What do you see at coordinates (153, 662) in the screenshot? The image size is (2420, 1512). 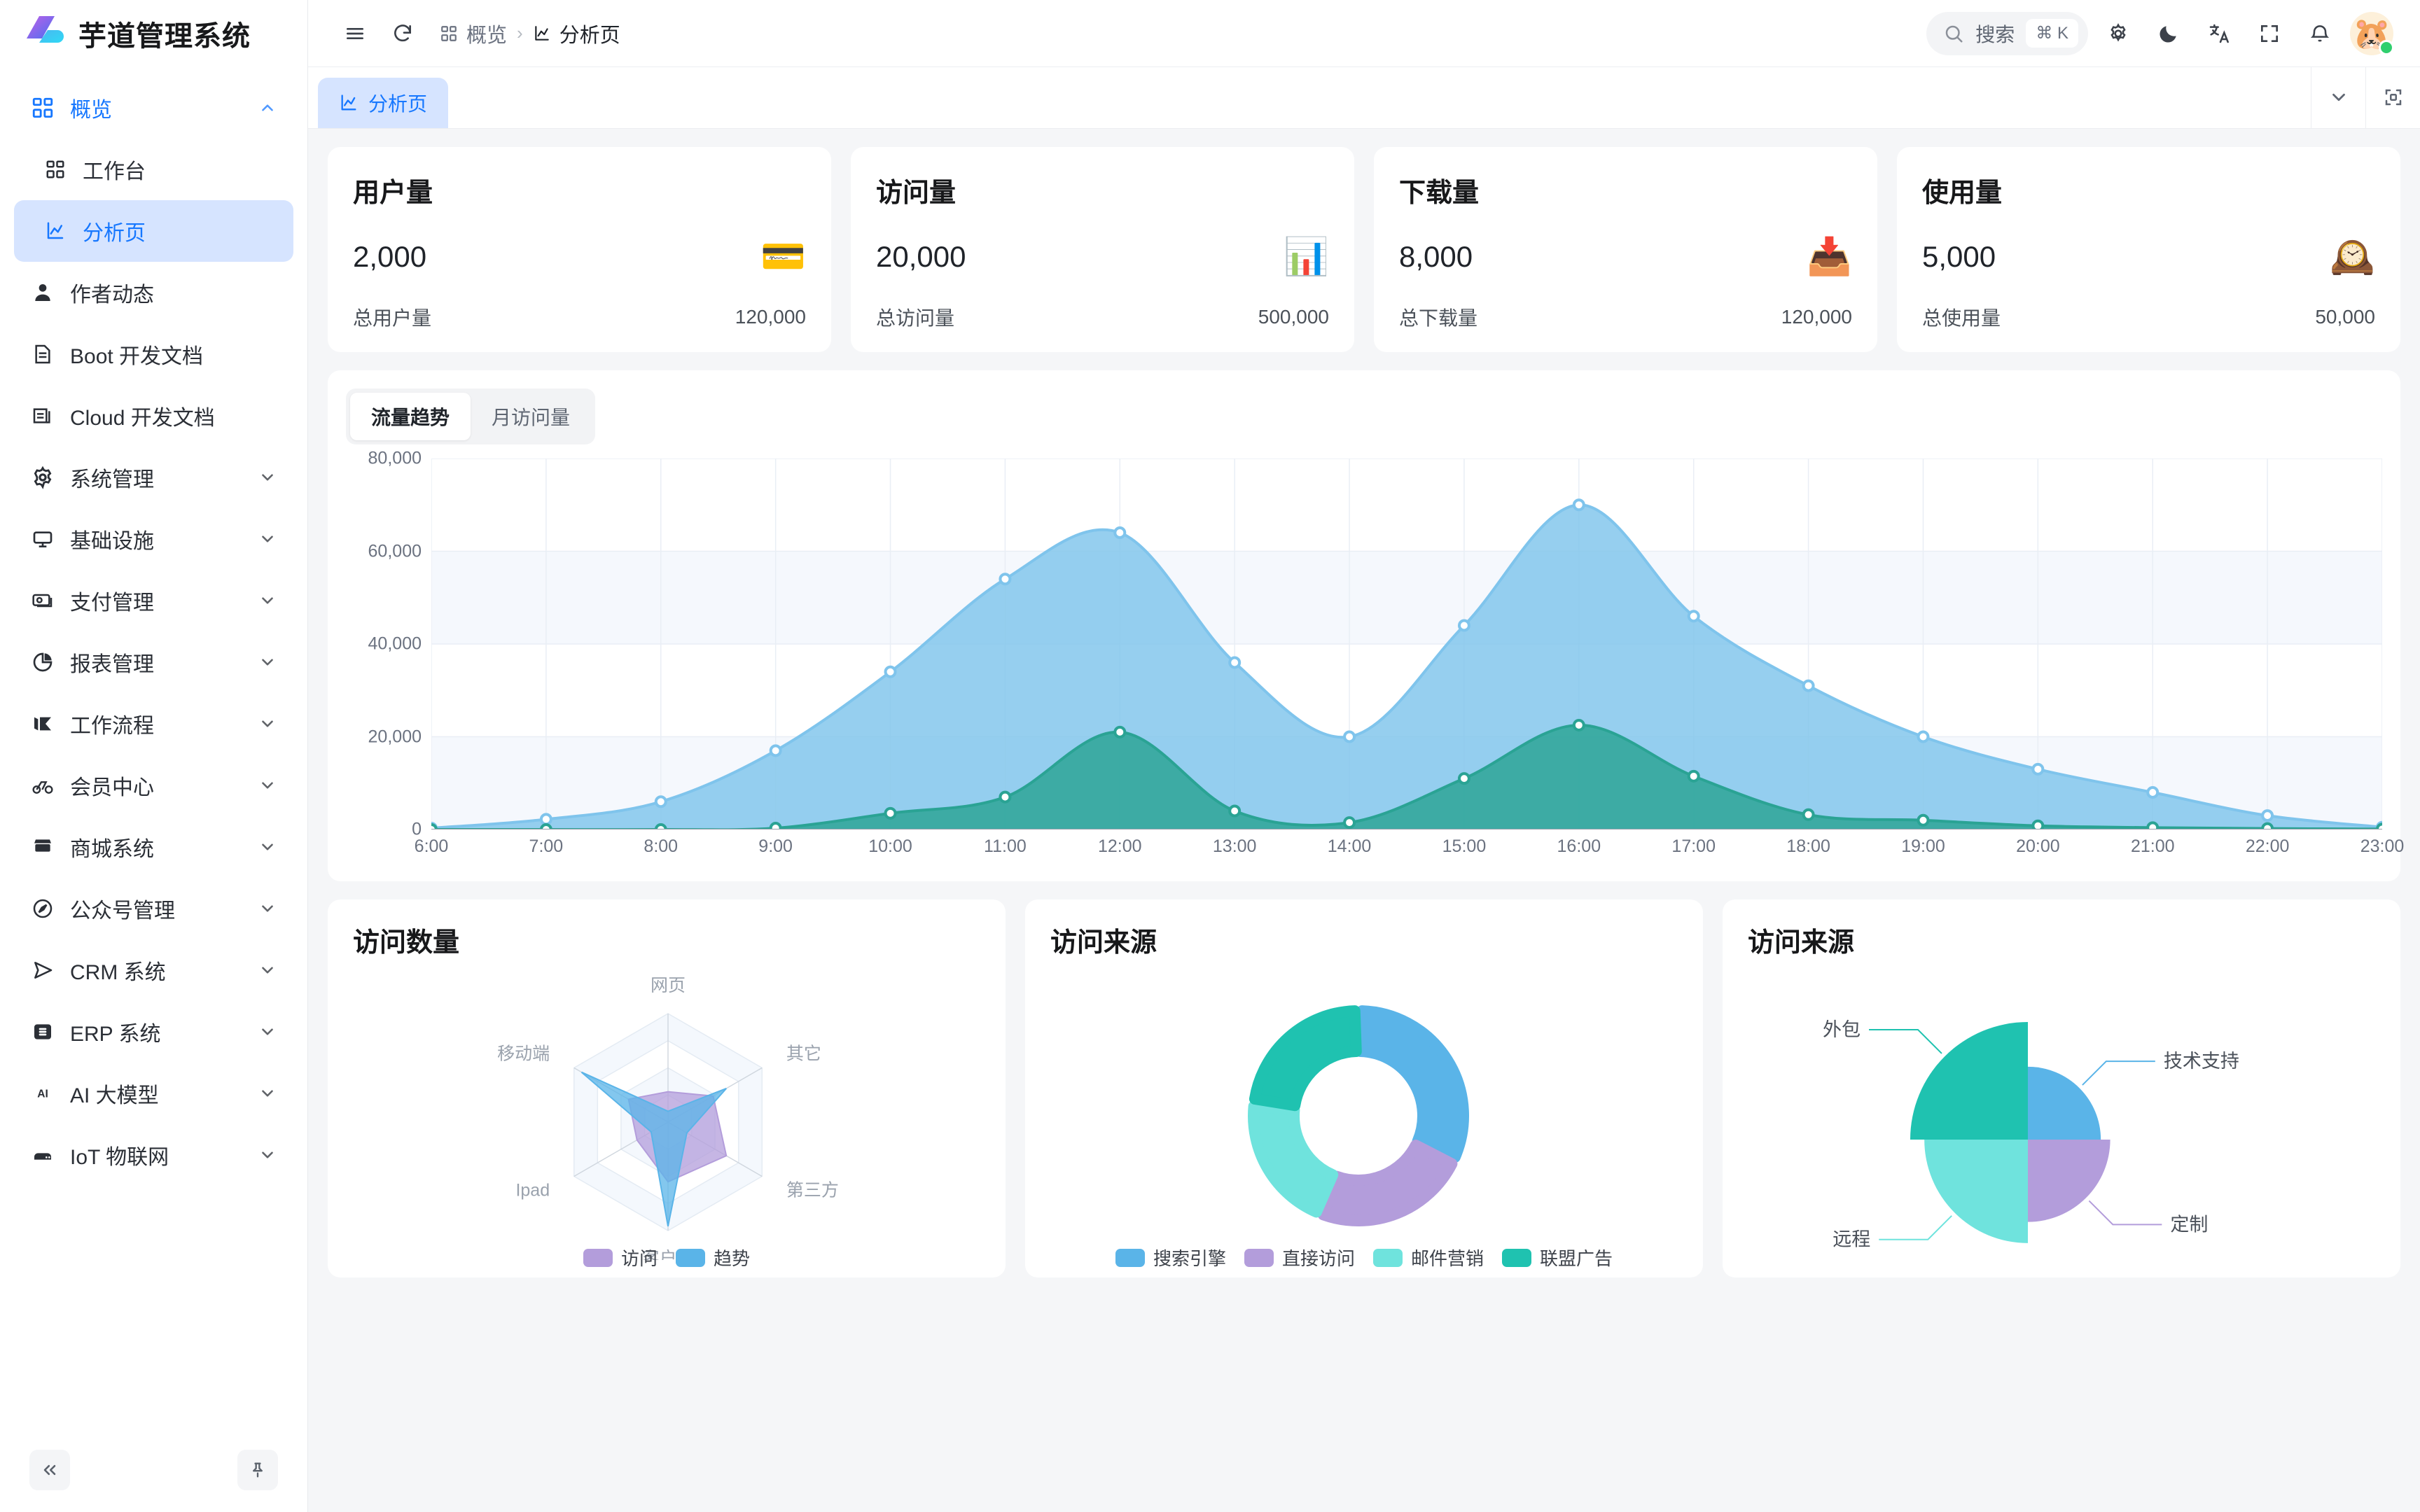 I see `sidebar-item-report-management: 报表管理` at bounding box center [153, 662].